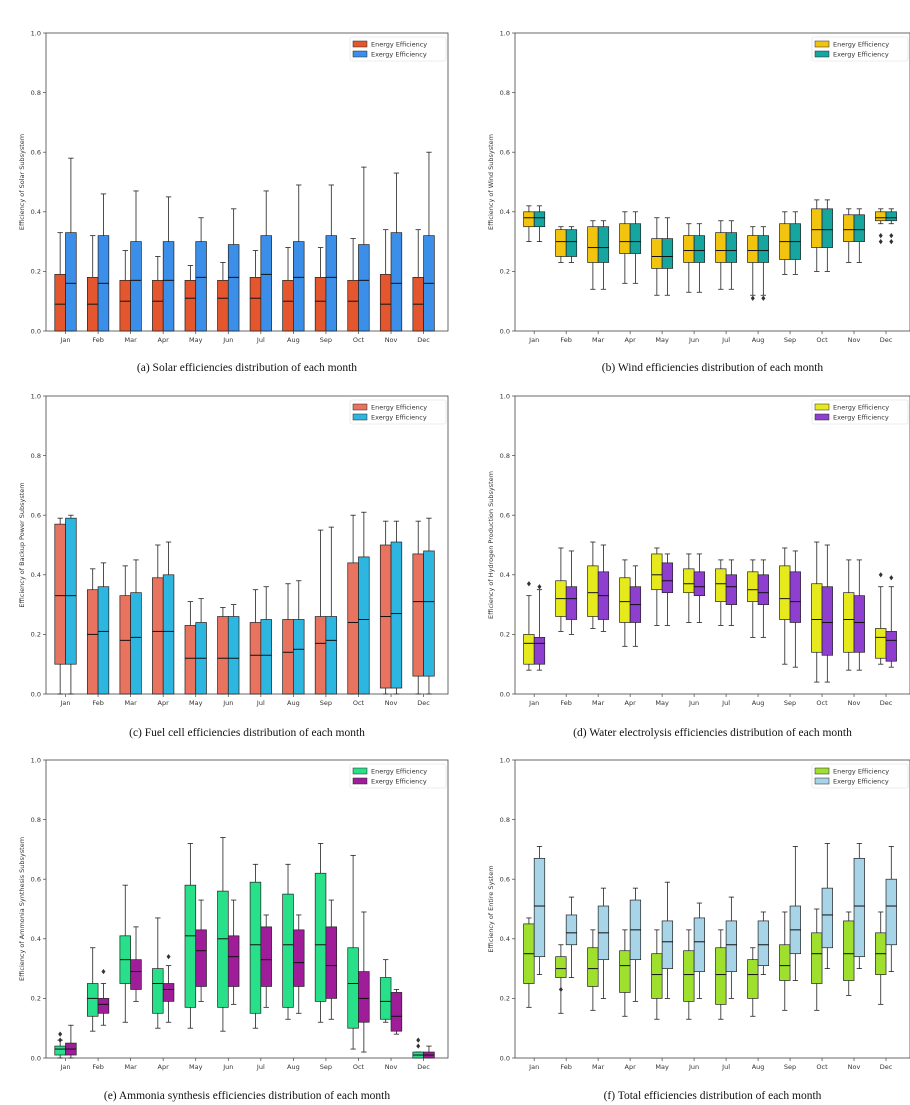 This screenshot has height=1105, width=910. I want to click on y-tick-label: 0.2, so click(505, 272).